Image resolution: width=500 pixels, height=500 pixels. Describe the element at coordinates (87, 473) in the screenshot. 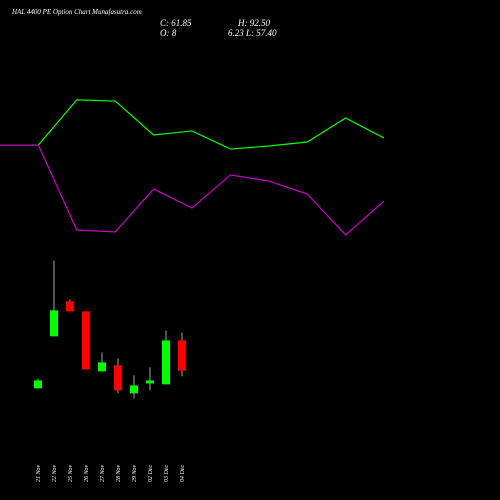

I see `x-tick-label: 26 Nov` at that location.